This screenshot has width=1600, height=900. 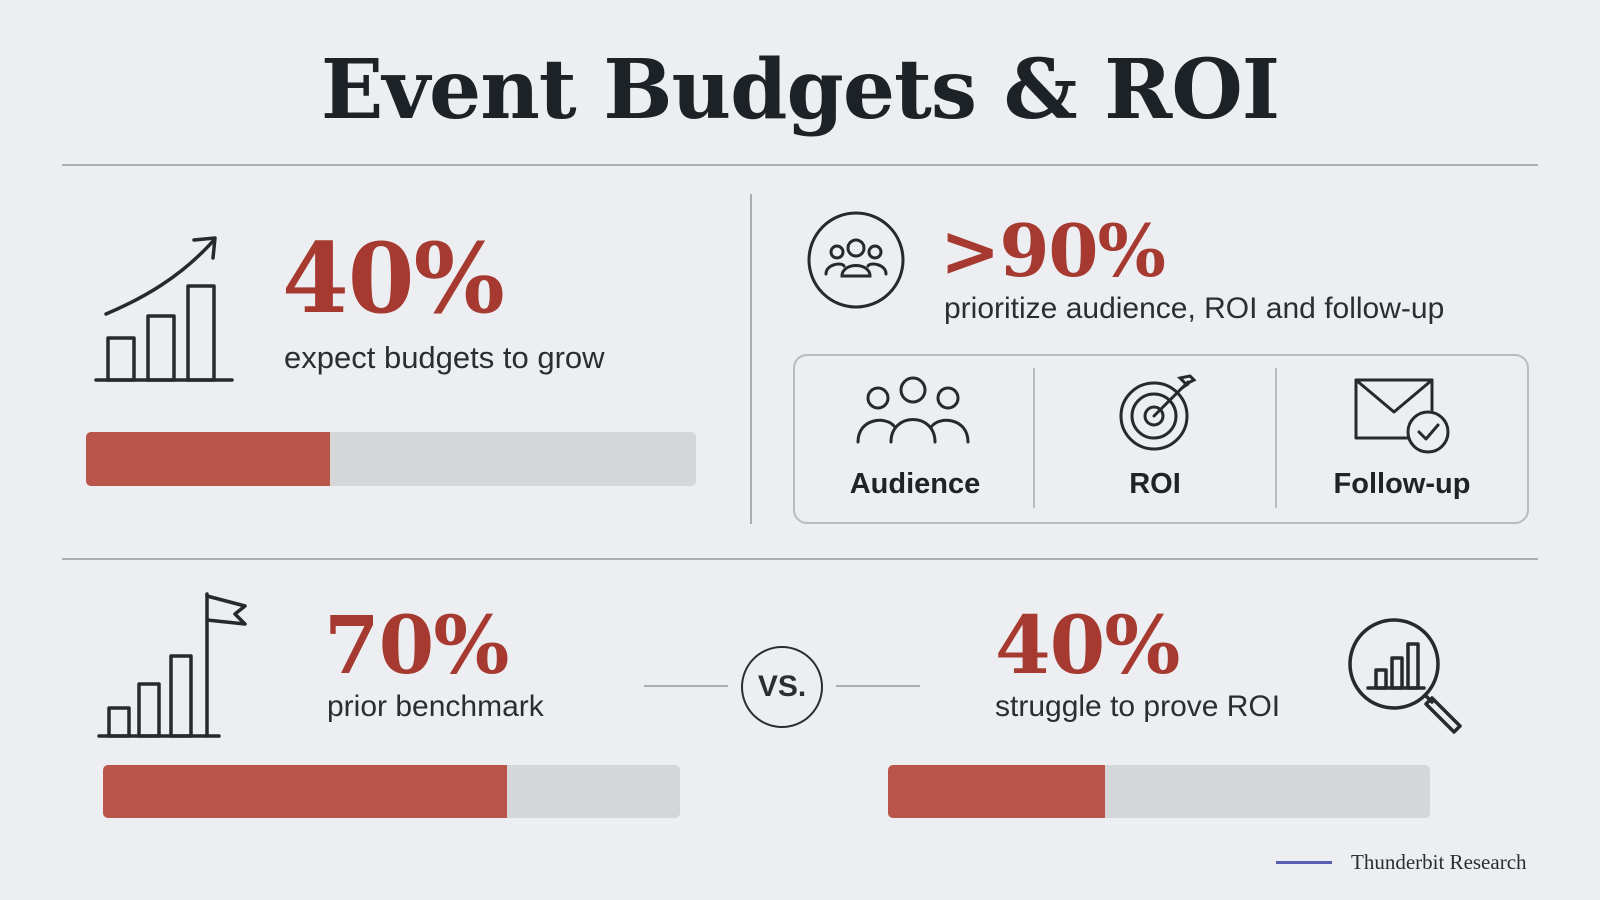 What do you see at coordinates (1304, 862) in the screenshot?
I see `credit-line` at bounding box center [1304, 862].